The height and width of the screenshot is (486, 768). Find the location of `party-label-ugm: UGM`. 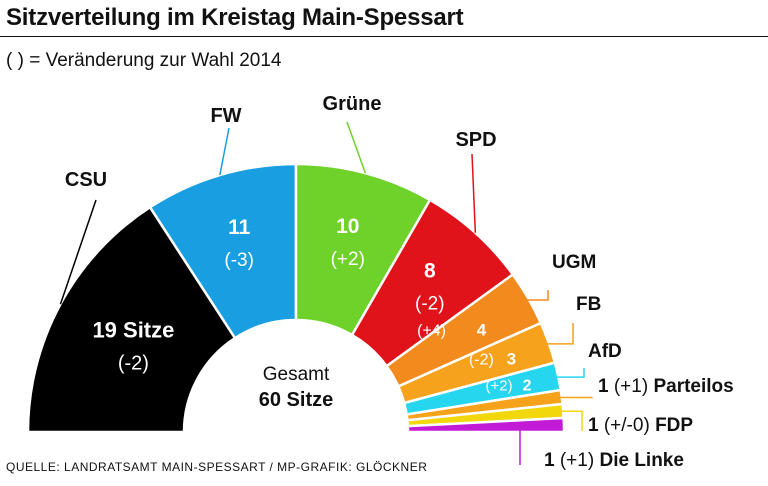

party-label-ugm: UGM is located at coordinates (574, 262).